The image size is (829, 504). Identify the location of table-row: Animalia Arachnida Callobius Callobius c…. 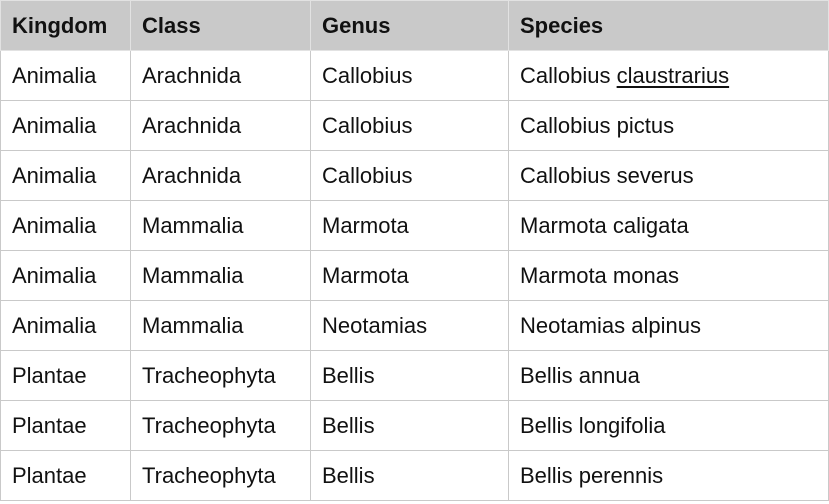
(414, 75).